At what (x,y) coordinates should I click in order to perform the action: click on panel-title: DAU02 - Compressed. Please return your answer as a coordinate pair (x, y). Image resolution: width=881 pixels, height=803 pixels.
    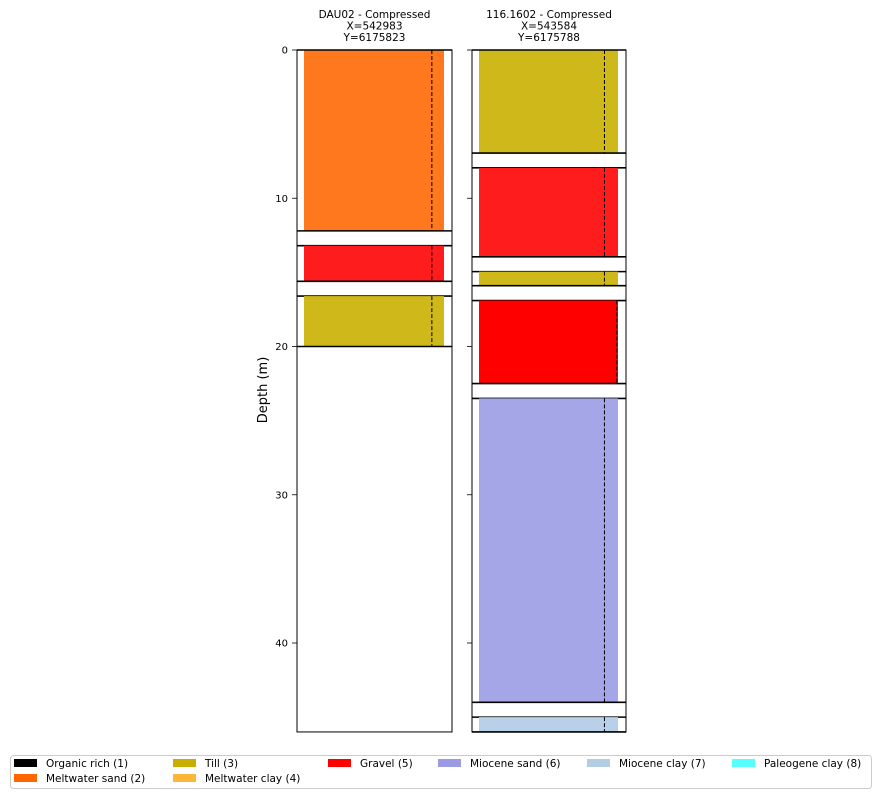
    Looking at the image, I should click on (375, 15).